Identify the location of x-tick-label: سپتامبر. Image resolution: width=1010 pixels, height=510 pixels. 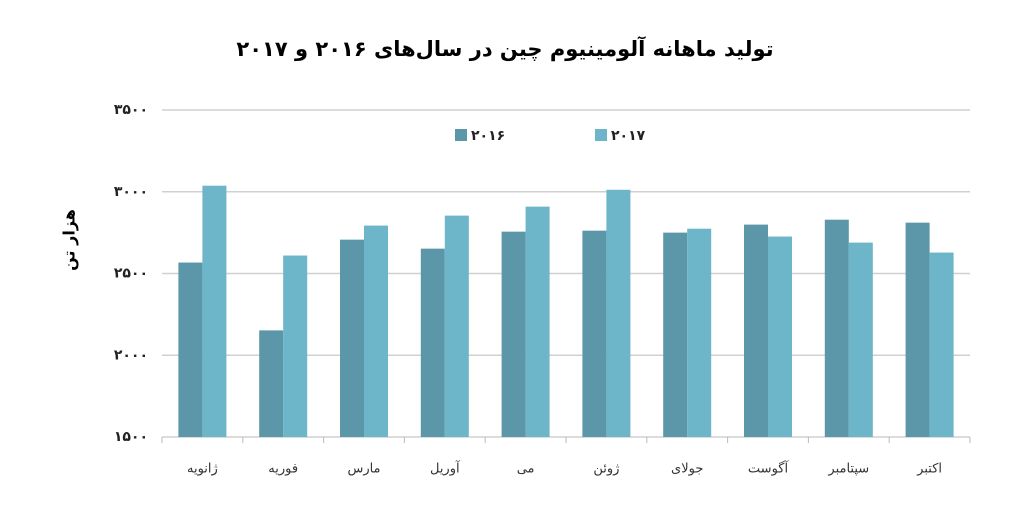
(848, 469).